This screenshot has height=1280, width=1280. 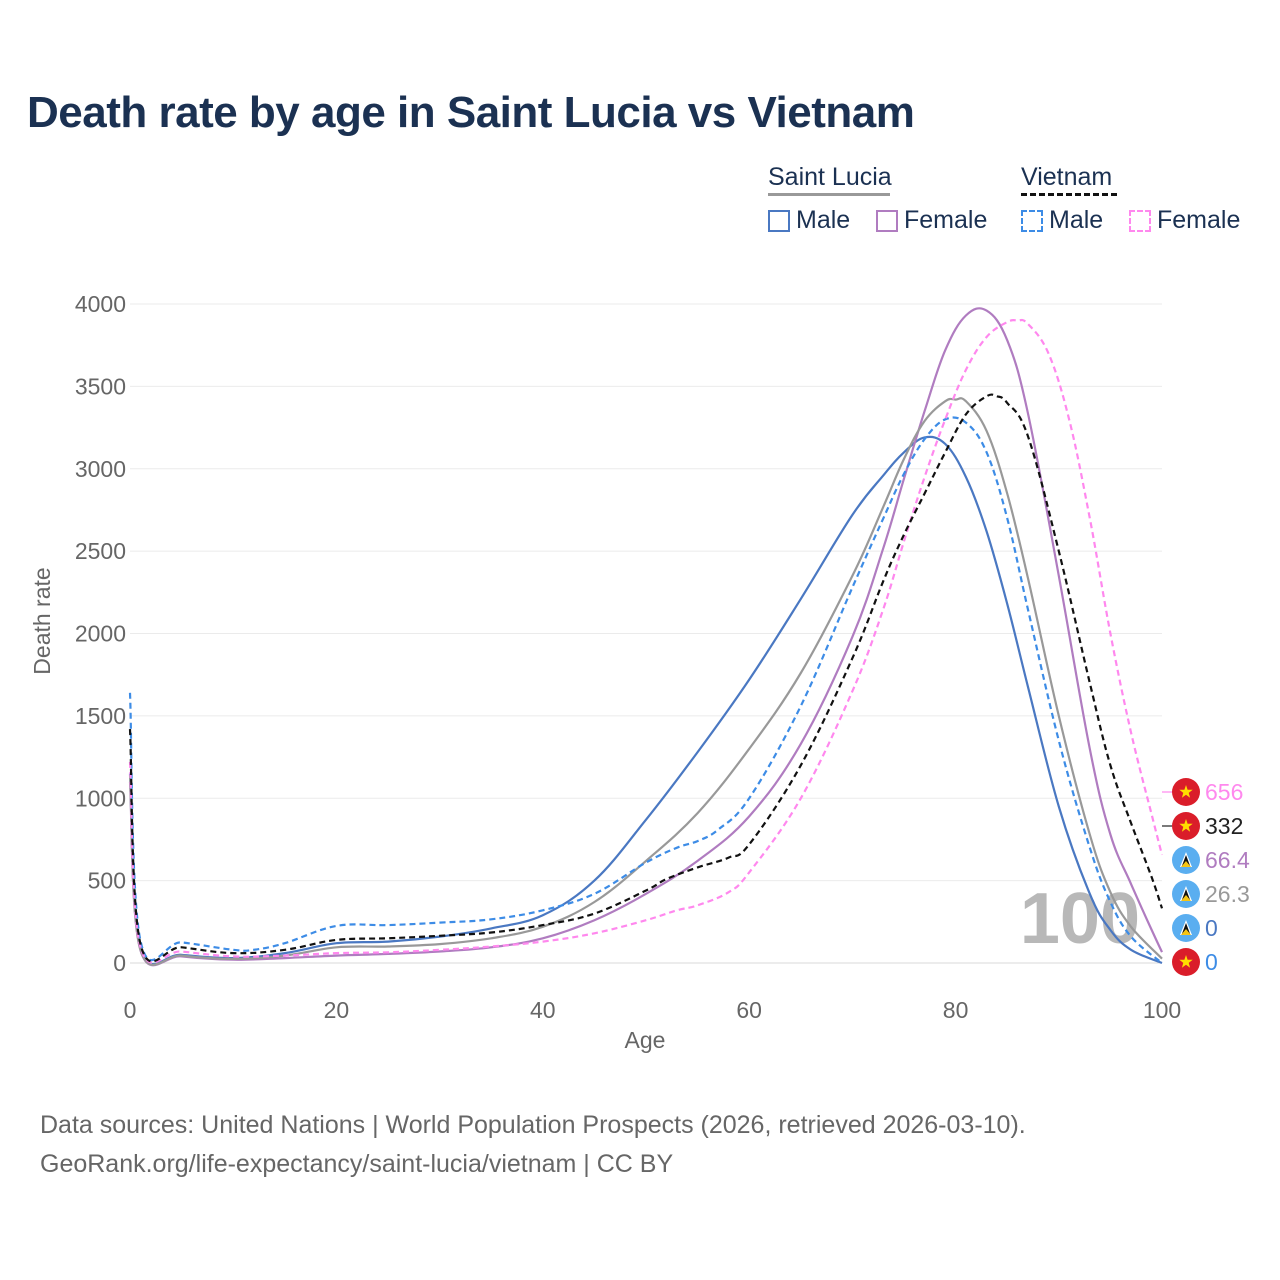 What do you see at coordinates (107, 881) in the screenshot?
I see `y-tick-label: 500` at bounding box center [107, 881].